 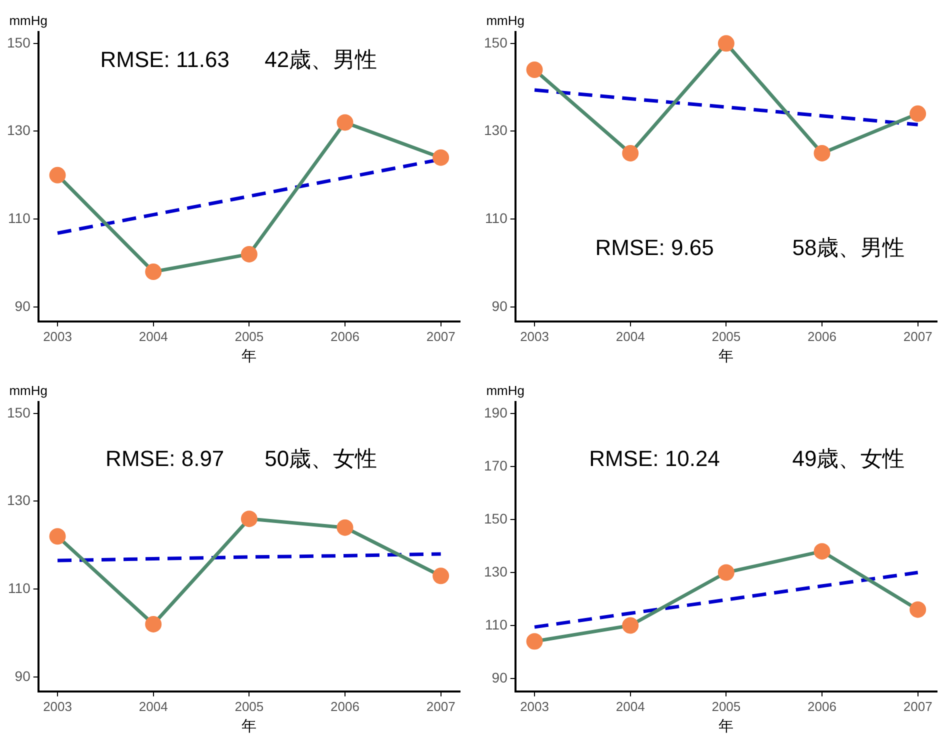 I want to click on y-tick-label: 190, so click(x=496, y=412).